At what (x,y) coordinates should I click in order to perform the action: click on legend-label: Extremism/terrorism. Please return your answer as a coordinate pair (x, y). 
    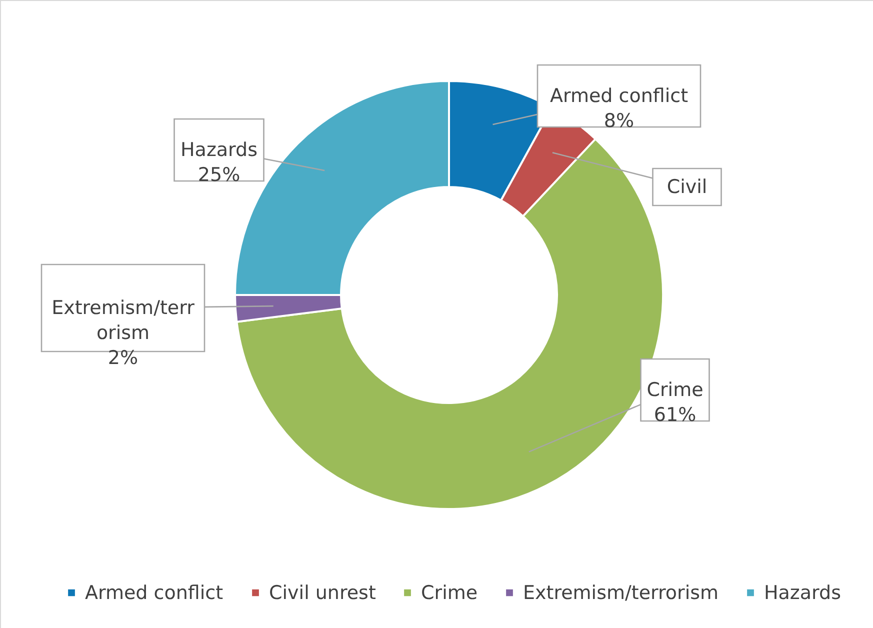
    Looking at the image, I should click on (621, 593).